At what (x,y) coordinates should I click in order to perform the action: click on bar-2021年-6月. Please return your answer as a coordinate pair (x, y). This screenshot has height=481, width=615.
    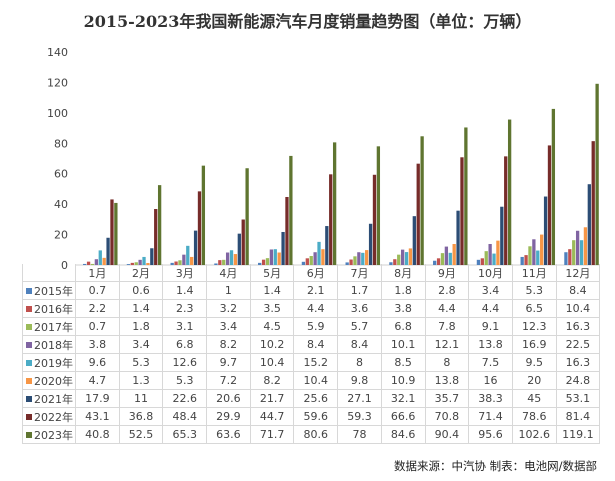
    Looking at the image, I should click on (327, 245).